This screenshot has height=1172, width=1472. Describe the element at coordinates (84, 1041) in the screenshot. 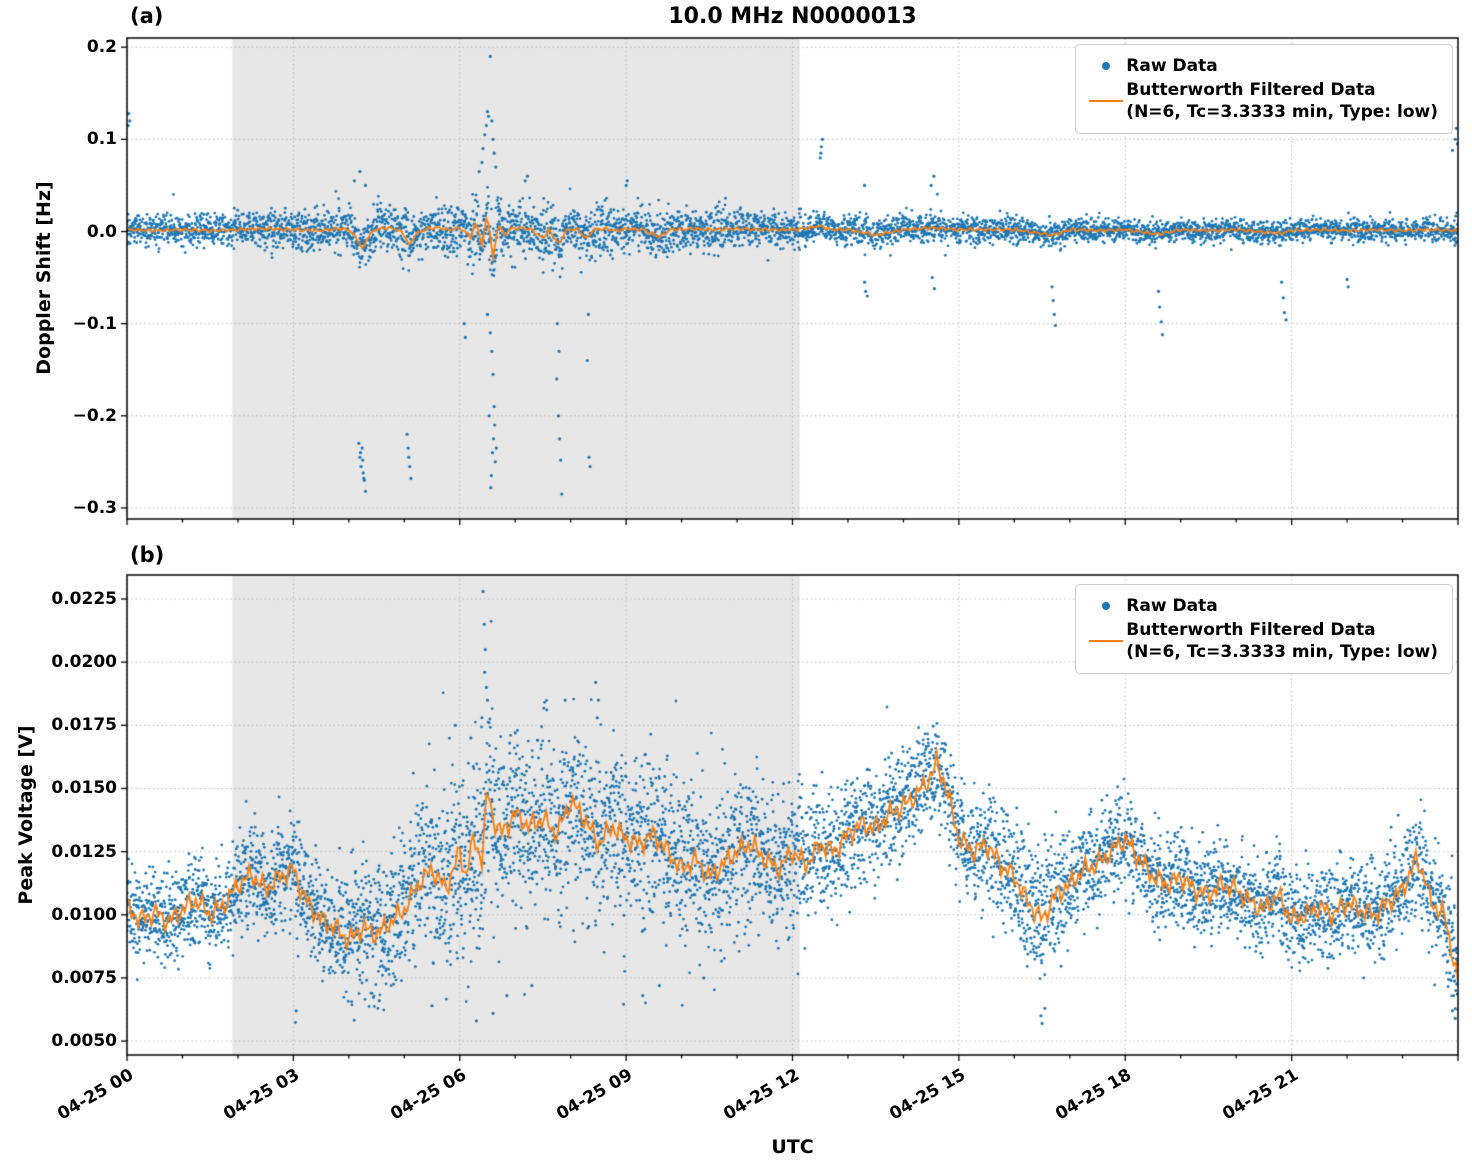

I see `panel-b-ytick-label: 0.0050` at that location.